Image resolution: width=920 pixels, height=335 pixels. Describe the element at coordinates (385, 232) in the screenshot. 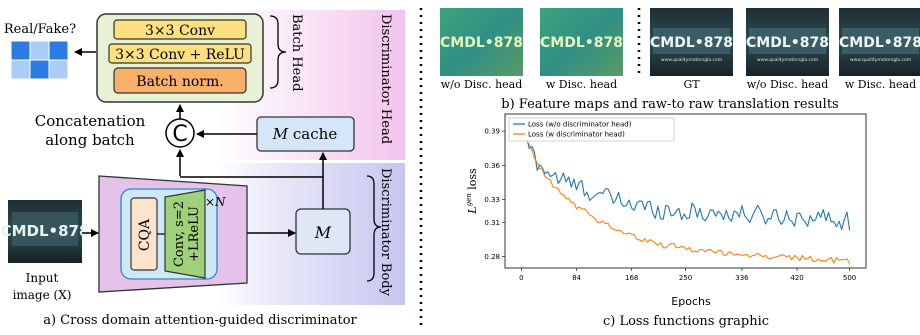

I see `discriminator-body-label: Discriminator Body` at that location.